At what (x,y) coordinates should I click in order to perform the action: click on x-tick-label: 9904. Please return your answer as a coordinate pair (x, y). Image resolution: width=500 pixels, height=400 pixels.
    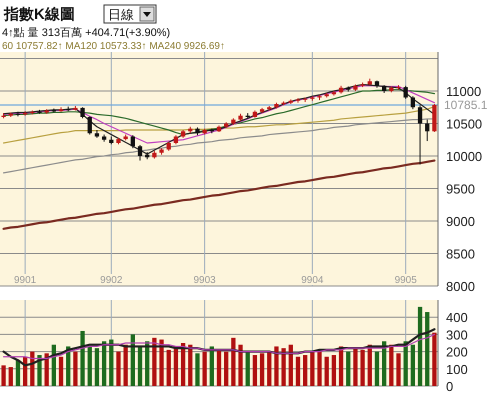
    Looking at the image, I should click on (312, 280).